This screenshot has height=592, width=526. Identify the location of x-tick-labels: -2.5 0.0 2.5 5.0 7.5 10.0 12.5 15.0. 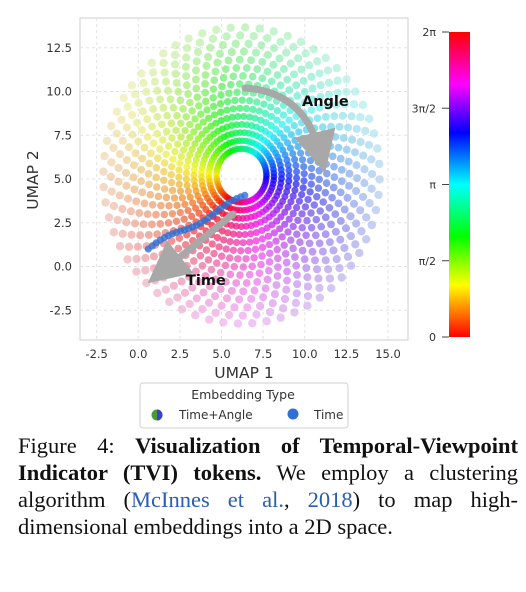
(242, 354).